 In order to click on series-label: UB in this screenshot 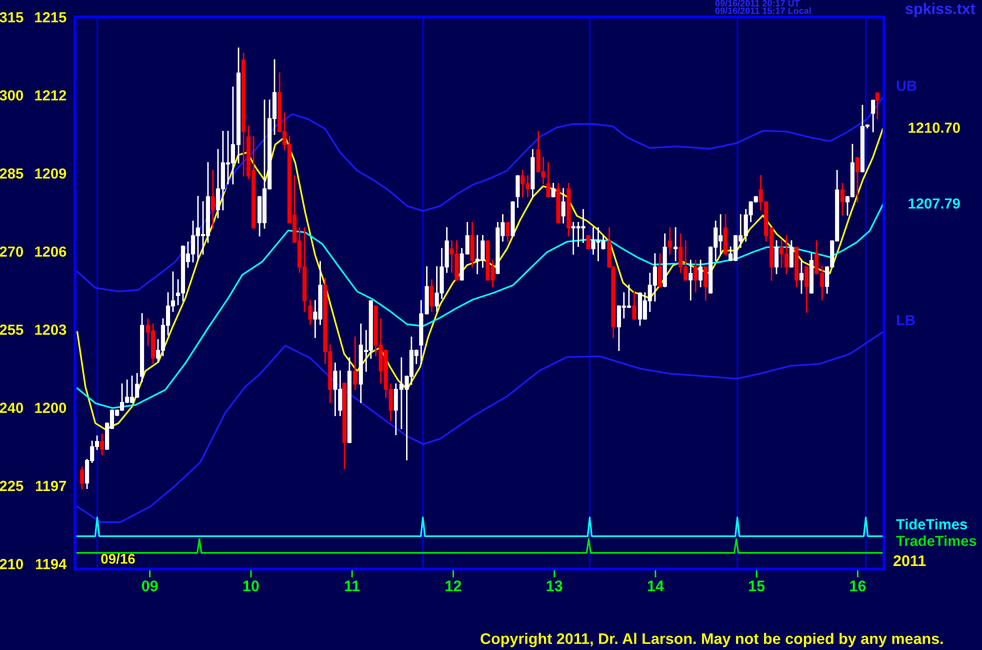, I will do `click(906, 85)`.